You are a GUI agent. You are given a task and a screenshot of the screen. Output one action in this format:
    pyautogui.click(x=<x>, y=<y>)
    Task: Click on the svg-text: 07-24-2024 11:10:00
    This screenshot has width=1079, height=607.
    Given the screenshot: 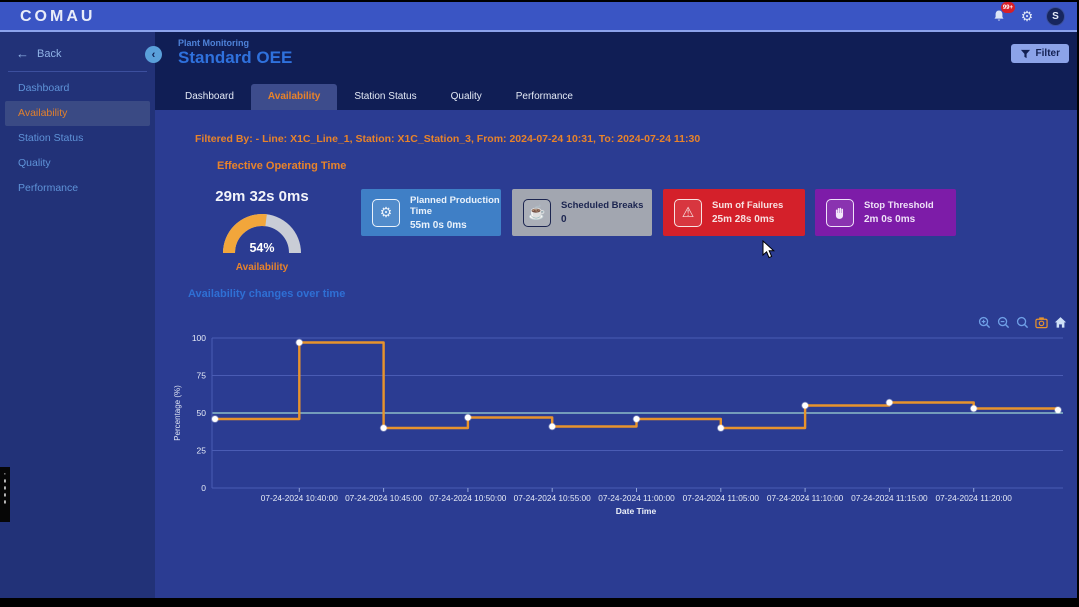 What is the action you would take?
    pyautogui.click(x=805, y=498)
    